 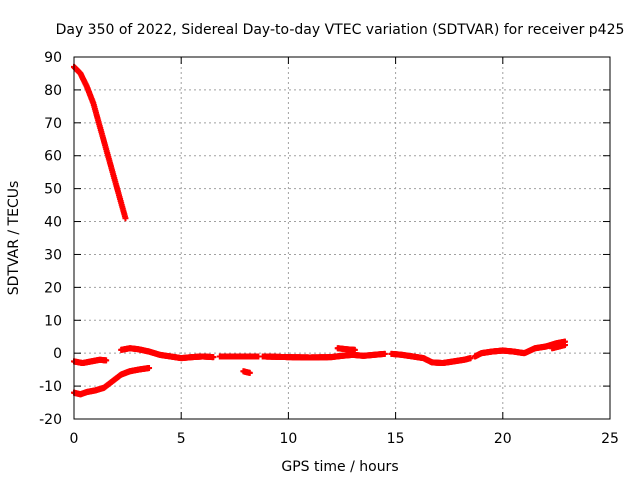 I want to click on y-tick-label: 80, so click(x=53, y=91).